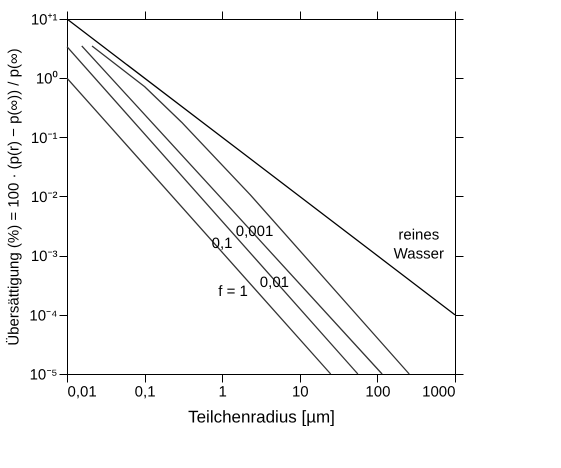  I want to click on x-tick-label: 10, so click(300, 392).